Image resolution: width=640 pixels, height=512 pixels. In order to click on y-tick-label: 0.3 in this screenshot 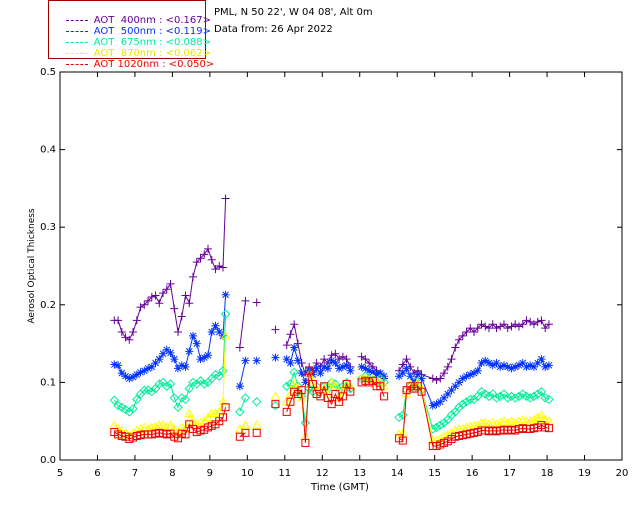, I will do `click(48, 227)`.